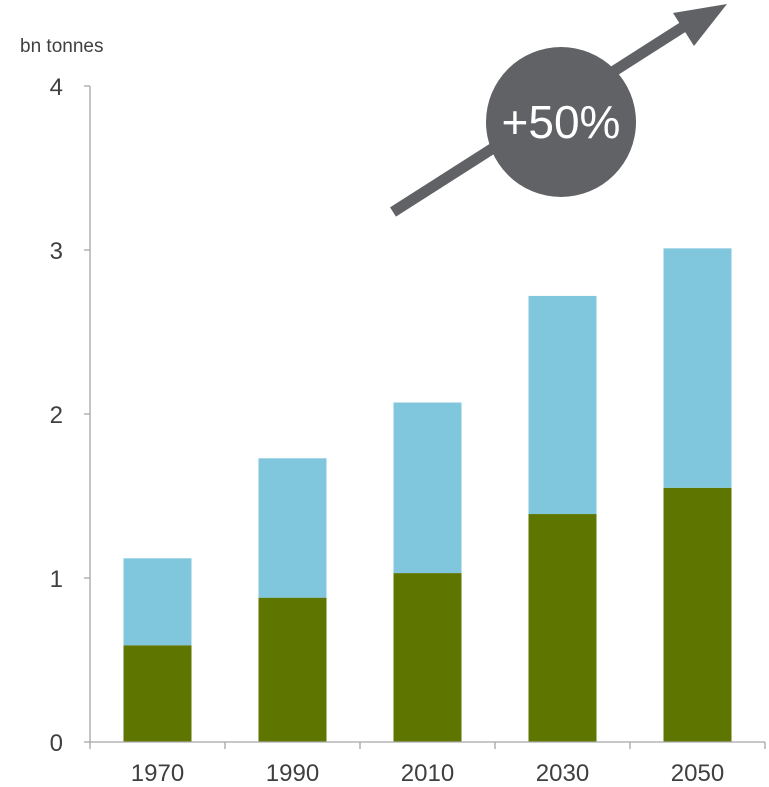 The height and width of the screenshot is (787, 769). What do you see at coordinates (562, 773) in the screenshot?
I see `x-tick-label: 2030` at bounding box center [562, 773].